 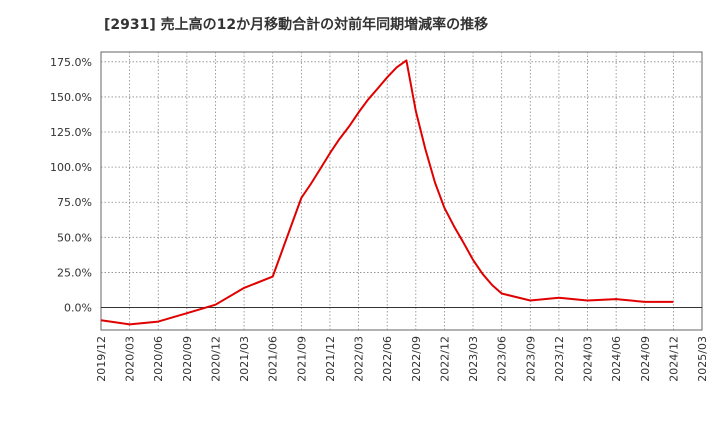 I want to click on chart-title: [2931] 売上高の12か月移動合計の対前年同期増減率の推移, so click(x=296, y=25).